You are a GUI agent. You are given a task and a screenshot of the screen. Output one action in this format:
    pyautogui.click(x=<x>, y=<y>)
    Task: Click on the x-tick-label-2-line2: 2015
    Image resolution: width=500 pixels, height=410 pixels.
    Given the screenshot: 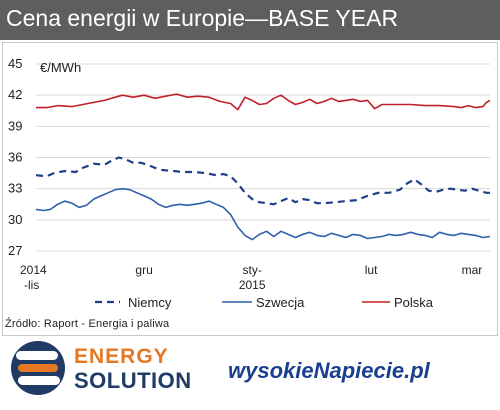 What is the action you would take?
    pyautogui.click(x=252, y=285)
    